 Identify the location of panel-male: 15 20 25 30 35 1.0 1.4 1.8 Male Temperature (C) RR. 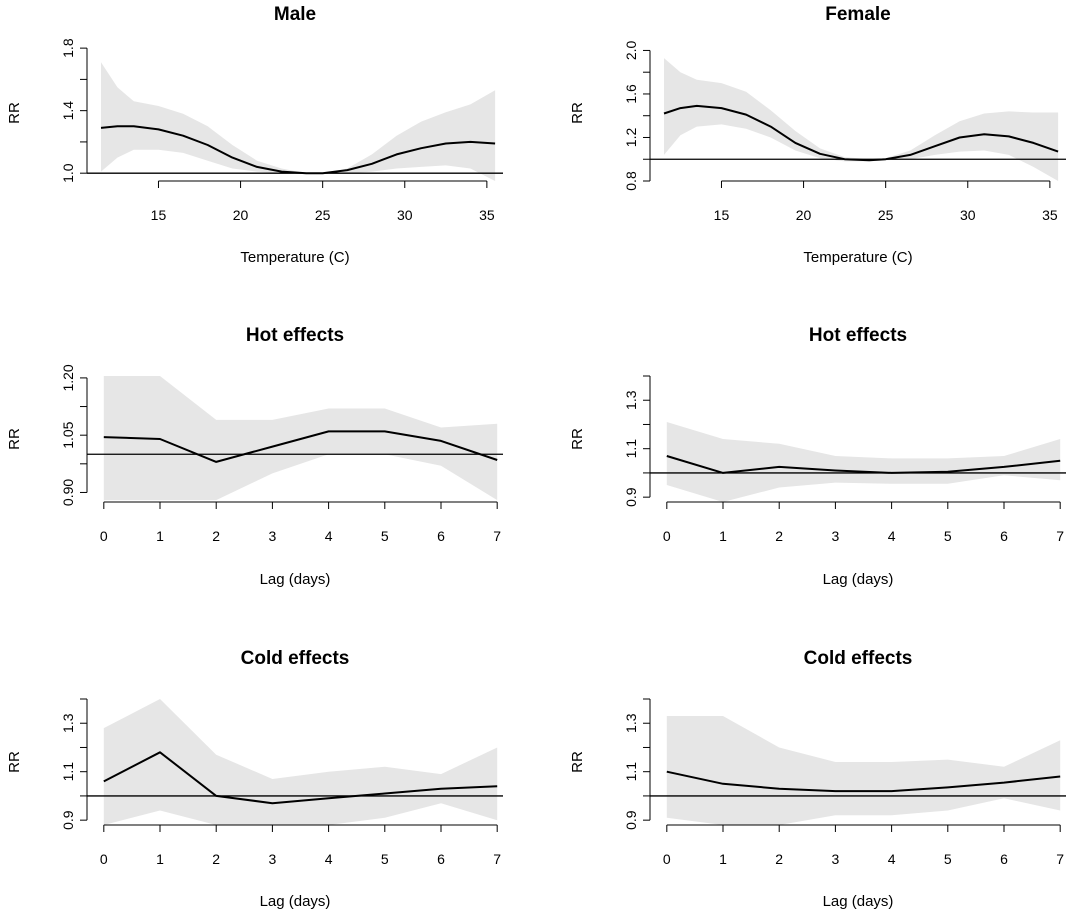
(254, 135).